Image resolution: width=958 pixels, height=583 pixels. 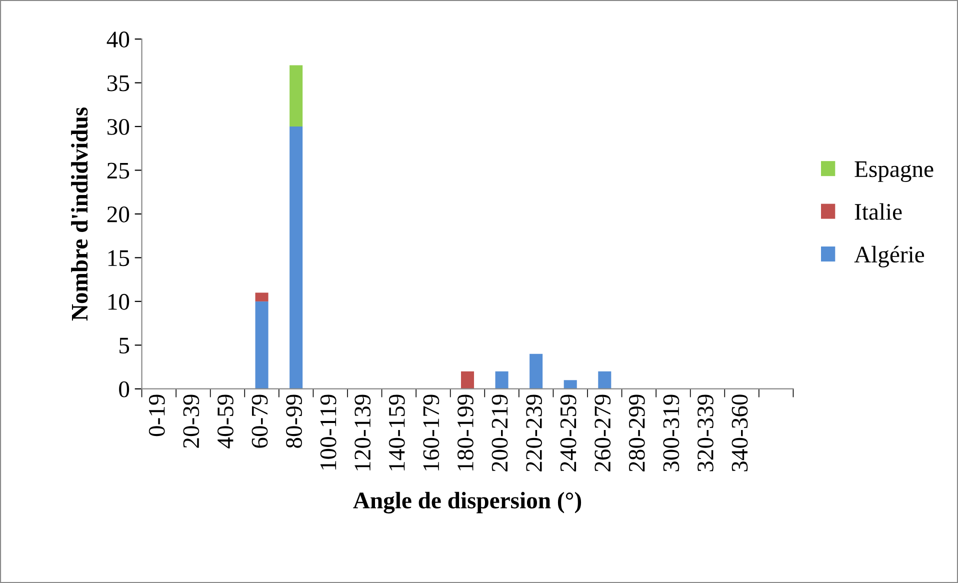 I want to click on y-tick-label: 5, so click(x=125, y=346).